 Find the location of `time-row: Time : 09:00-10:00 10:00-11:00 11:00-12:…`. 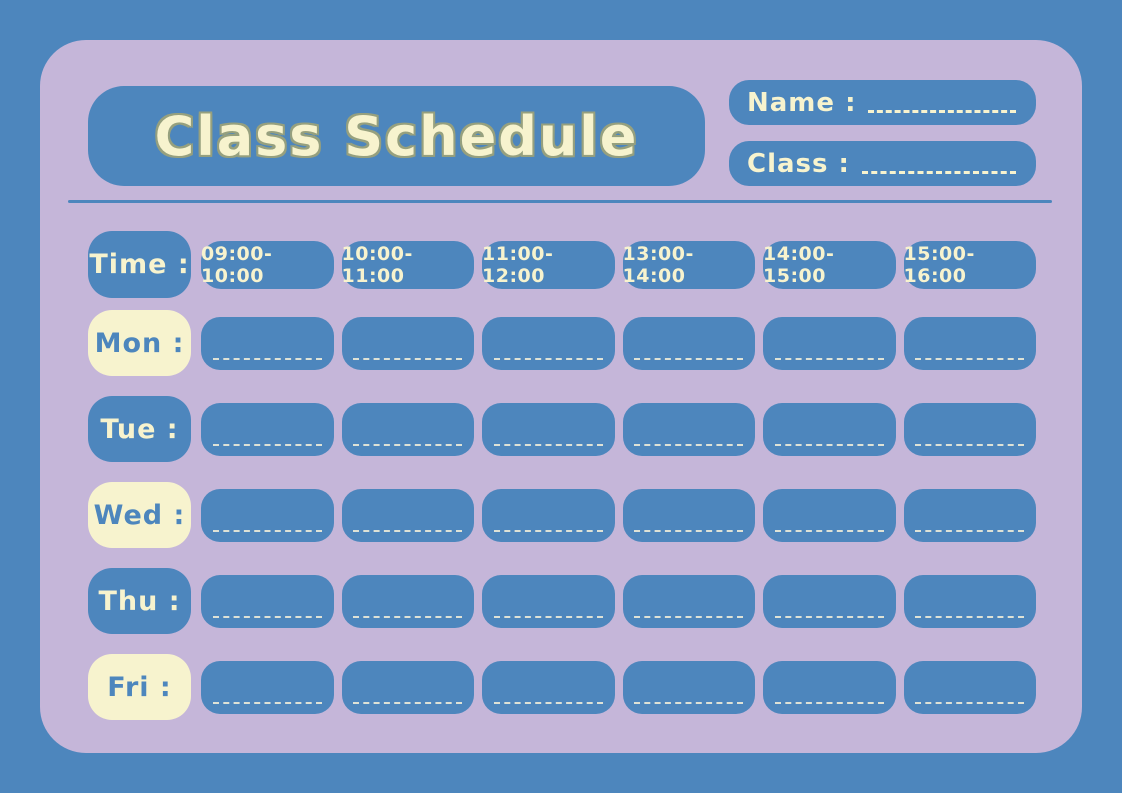

time-row: Time : 09:00-10:00 10:00-11:00 11:00-12:… is located at coordinates (562, 264).